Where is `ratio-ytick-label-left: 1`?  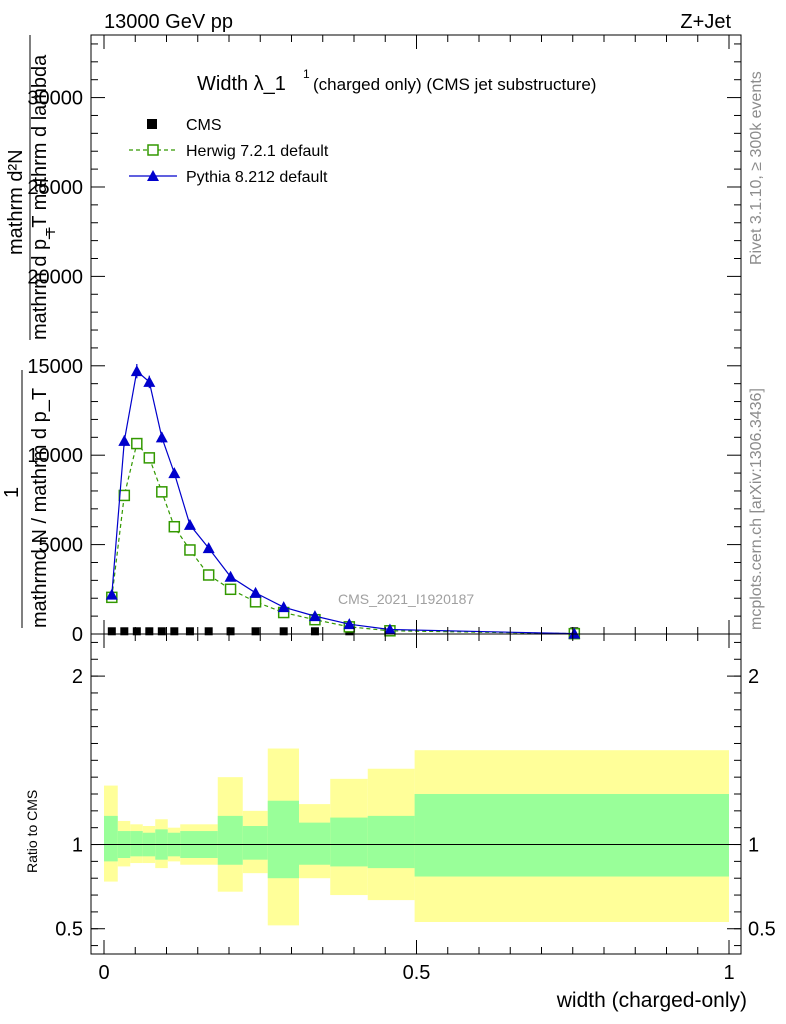
ratio-ytick-label-left: 1 is located at coordinates (77, 846).